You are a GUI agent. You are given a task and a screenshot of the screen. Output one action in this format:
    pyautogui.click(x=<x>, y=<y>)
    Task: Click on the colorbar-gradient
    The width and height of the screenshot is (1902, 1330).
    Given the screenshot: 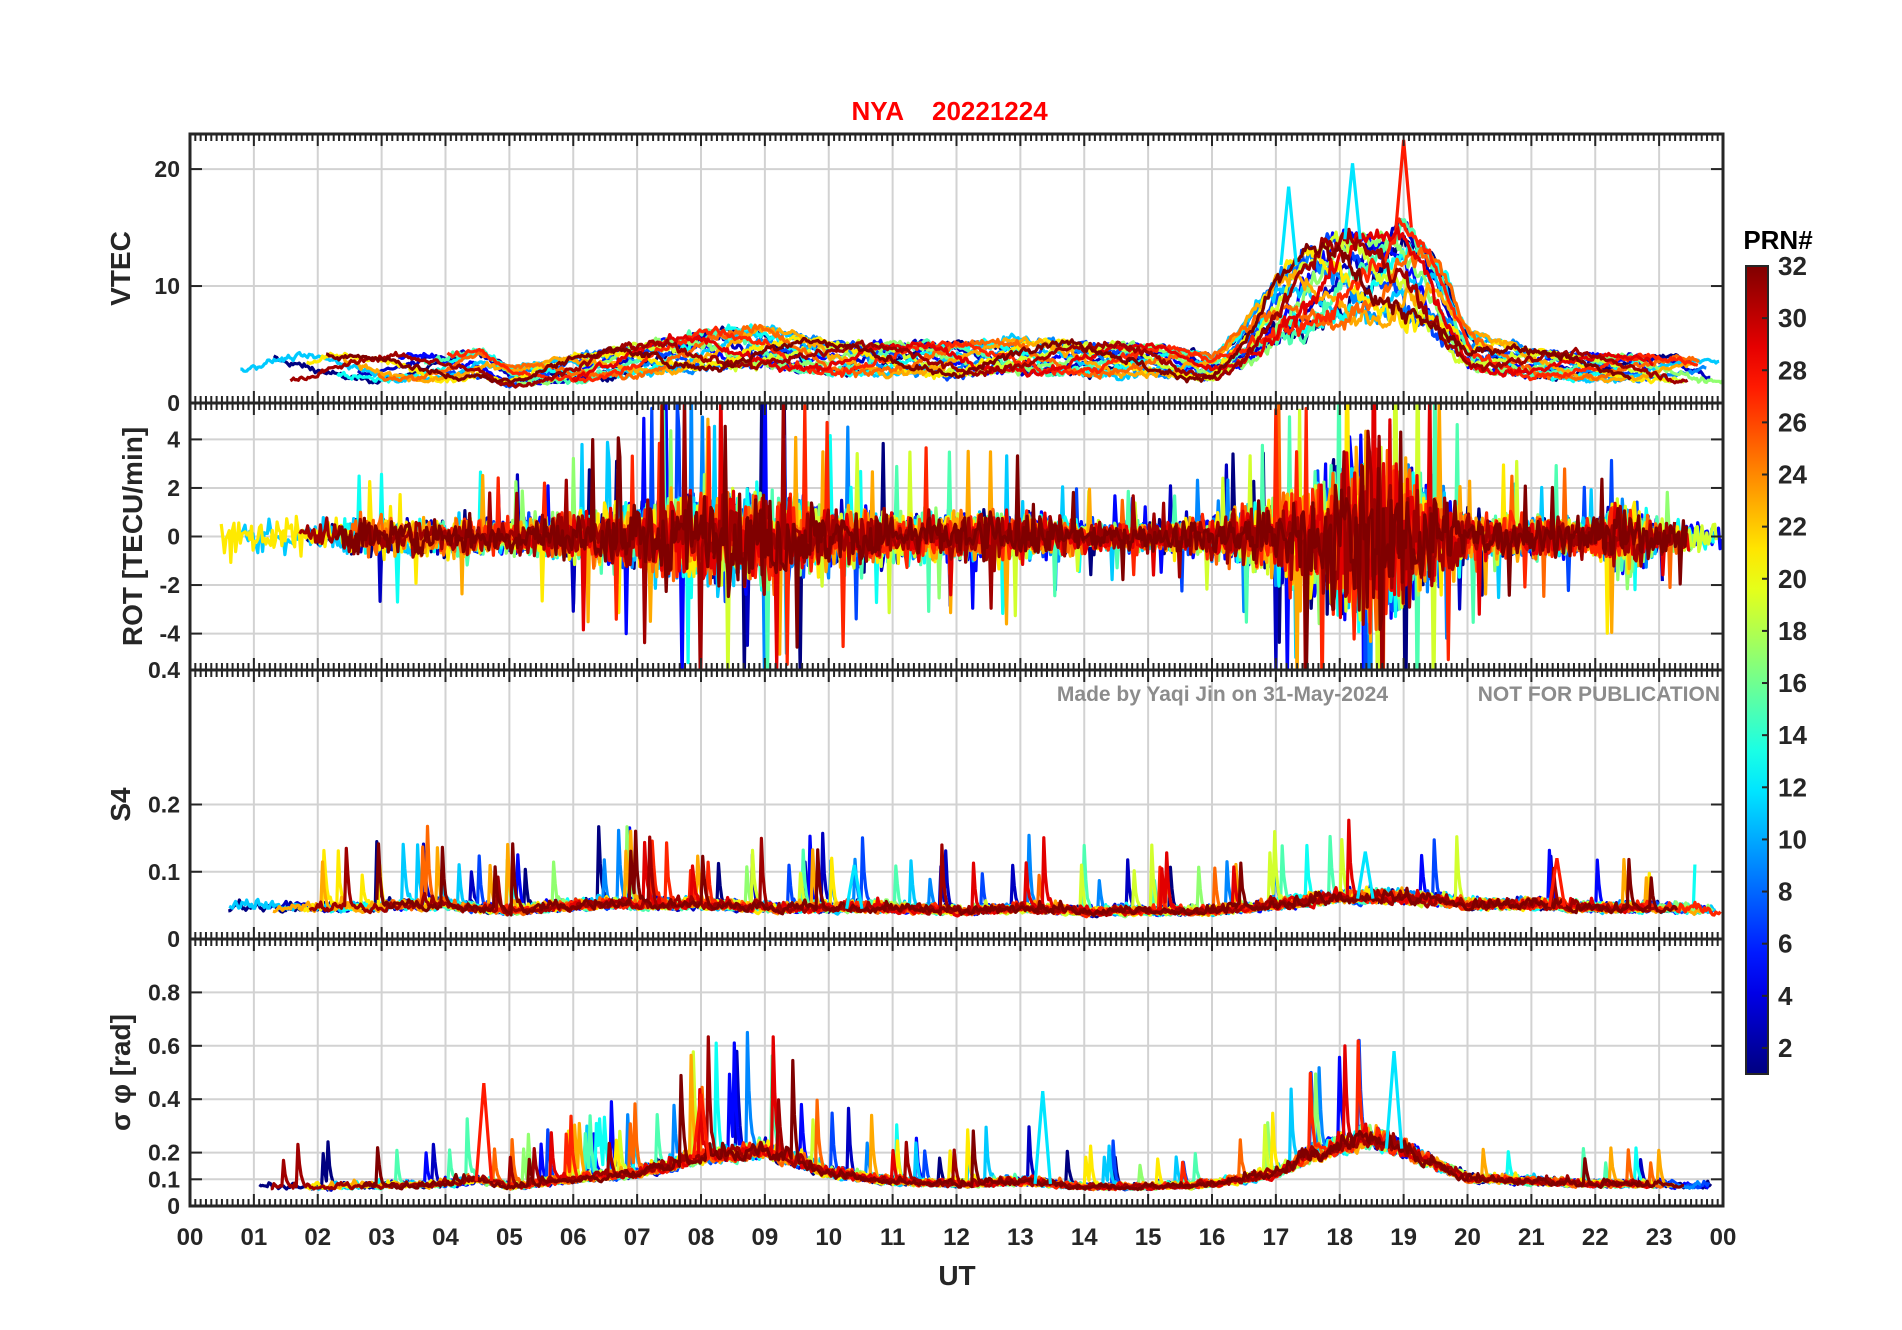 What is the action you would take?
    pyautogui.click(x=1757, y=670)
    